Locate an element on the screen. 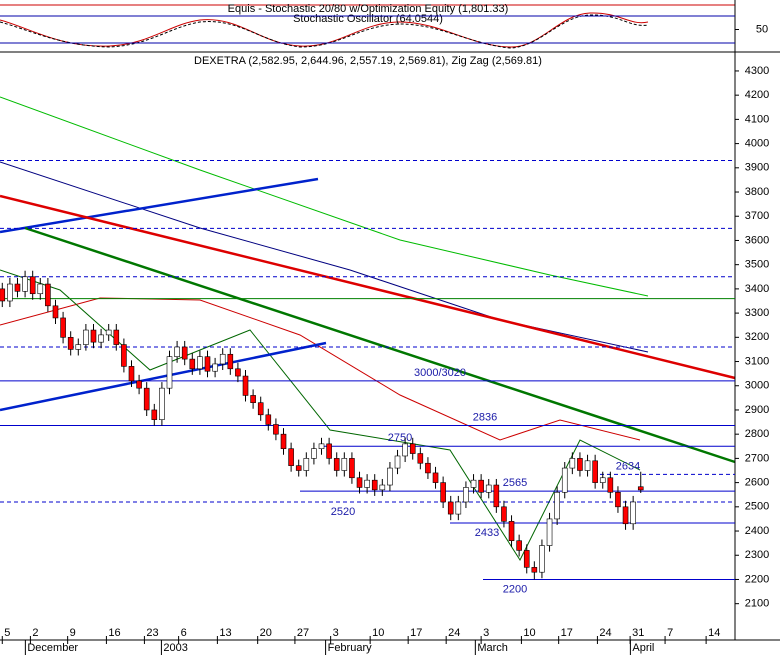 The image size is (780, 660). level-label: 2433 is located at coordinates (487, 533).